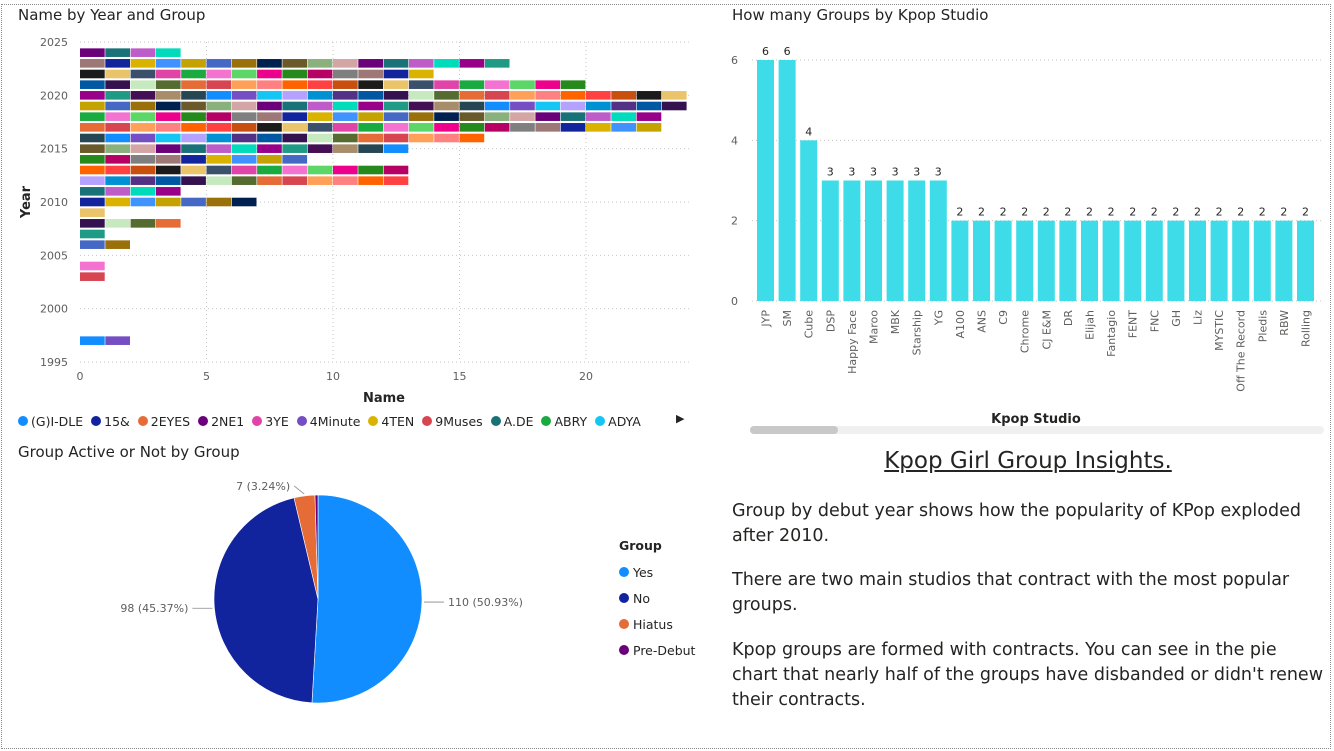  Describe the element at coordinates (335, 421) in the screenshot. I see `legend-label: 4Minute` at that location.